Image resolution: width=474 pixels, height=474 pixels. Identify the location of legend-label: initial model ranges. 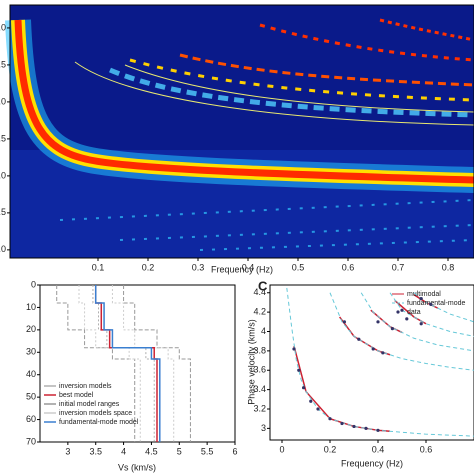
(89, 404).